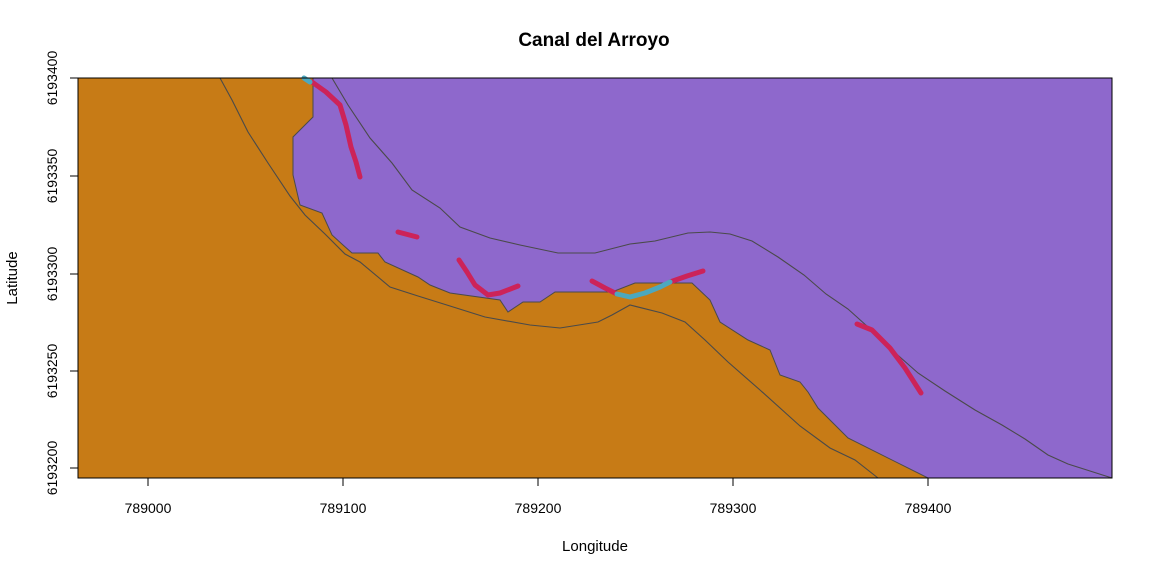  I want to click on y-axis-label: Latitude, so click(12, 277).